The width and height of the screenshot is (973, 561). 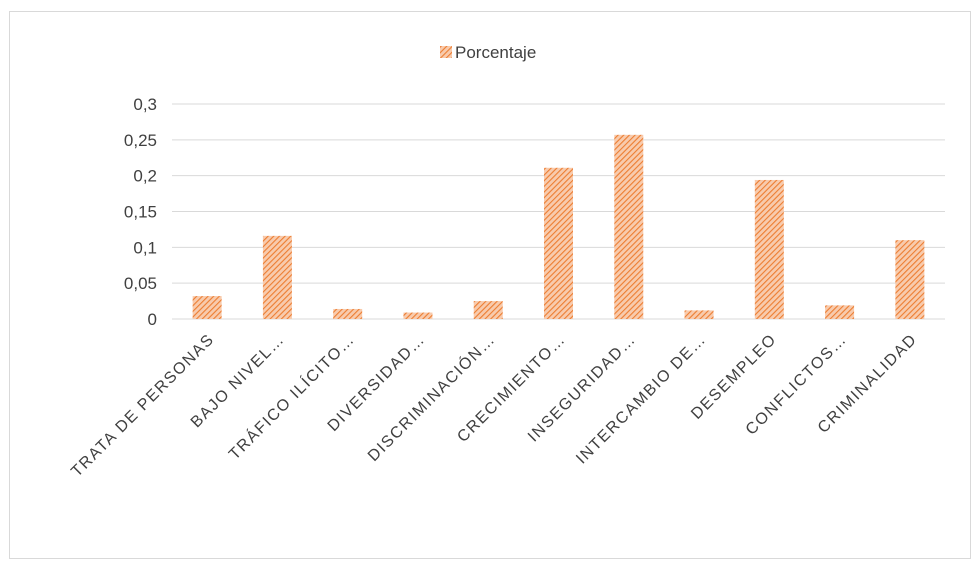 I want to click on legend: Porcentaje, so click(x=488, y=52).